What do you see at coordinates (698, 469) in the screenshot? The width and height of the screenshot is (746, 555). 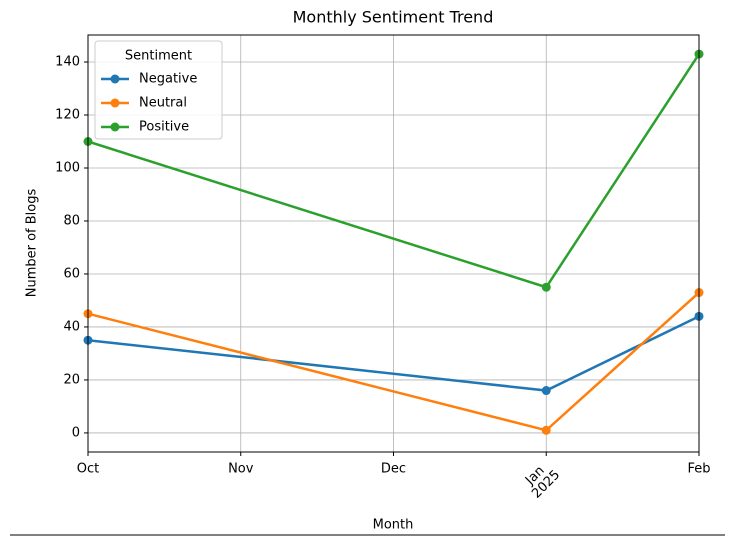 I see `x-tick-label: Feb` at bounding box center [698, 469].